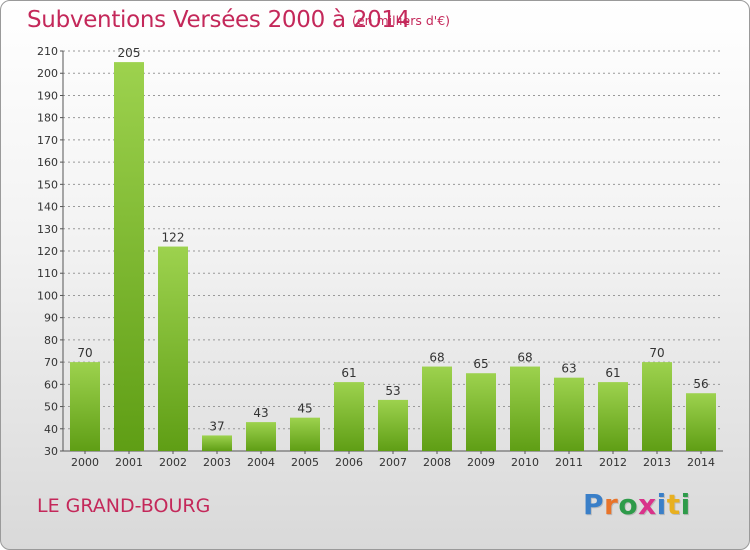 The width and height of the screenshot is (750, 550). Describe the element at coordinates (217, 462) in the screenshot. I see `x-tick-label: 2003` at that location.